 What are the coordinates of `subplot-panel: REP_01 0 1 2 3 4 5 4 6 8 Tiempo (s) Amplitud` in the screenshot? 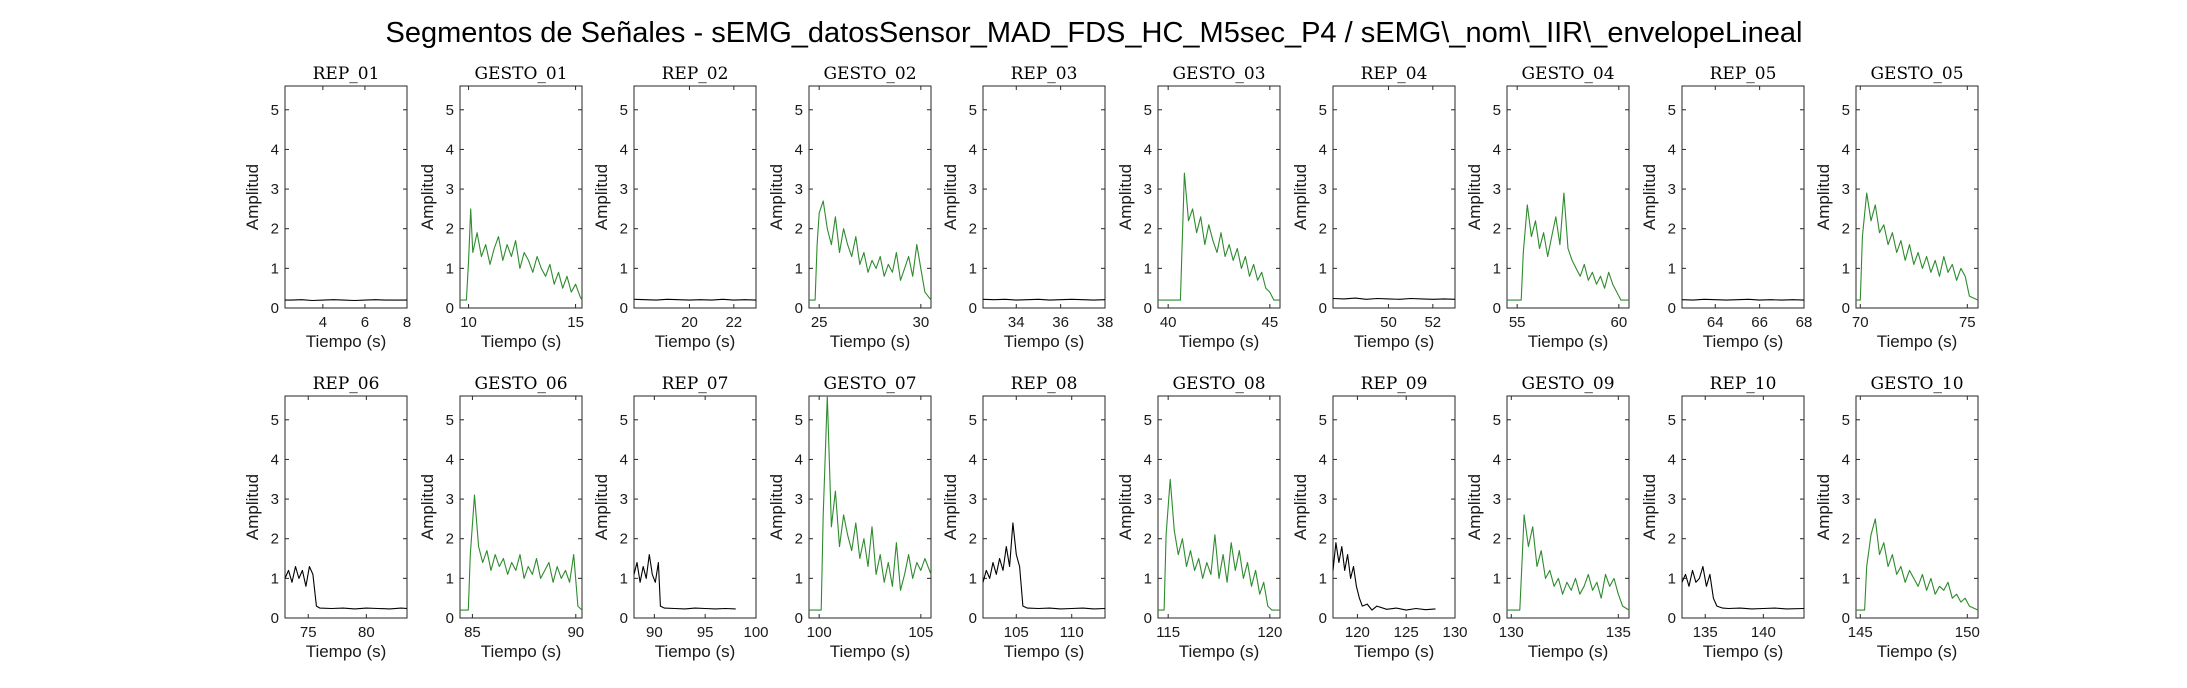 It's located at (327, 207).